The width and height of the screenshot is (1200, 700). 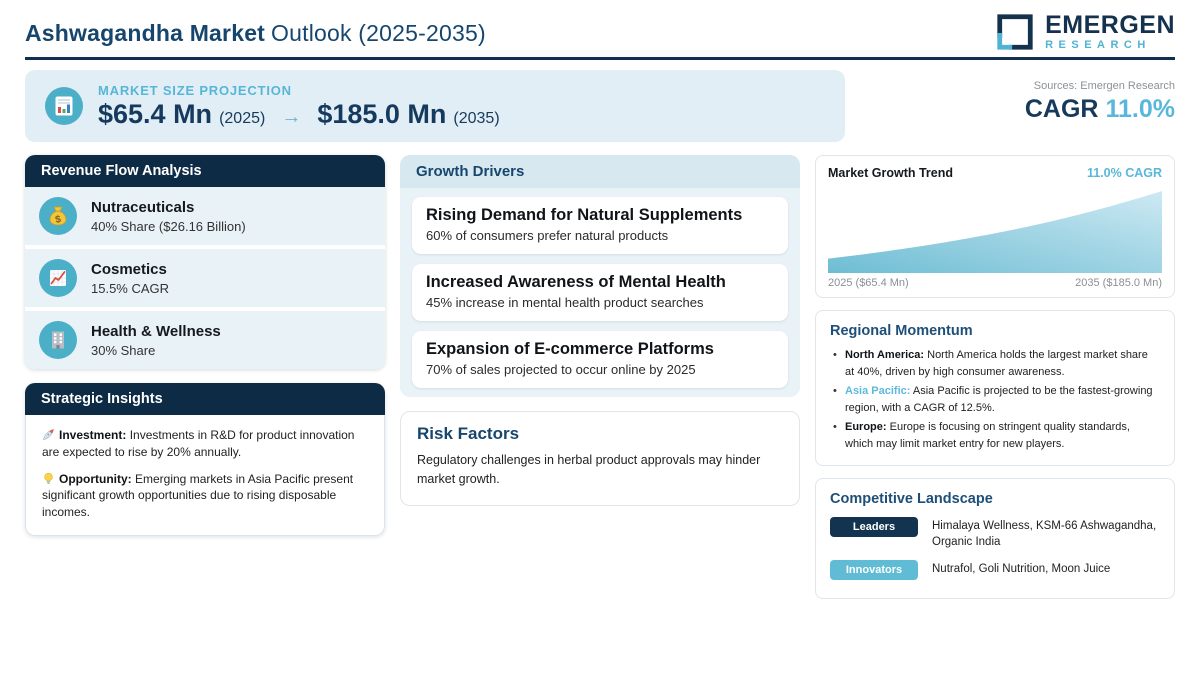 I want to click on driver-title: Increased Awareness of Mental Health, so click(x=576, y=282).